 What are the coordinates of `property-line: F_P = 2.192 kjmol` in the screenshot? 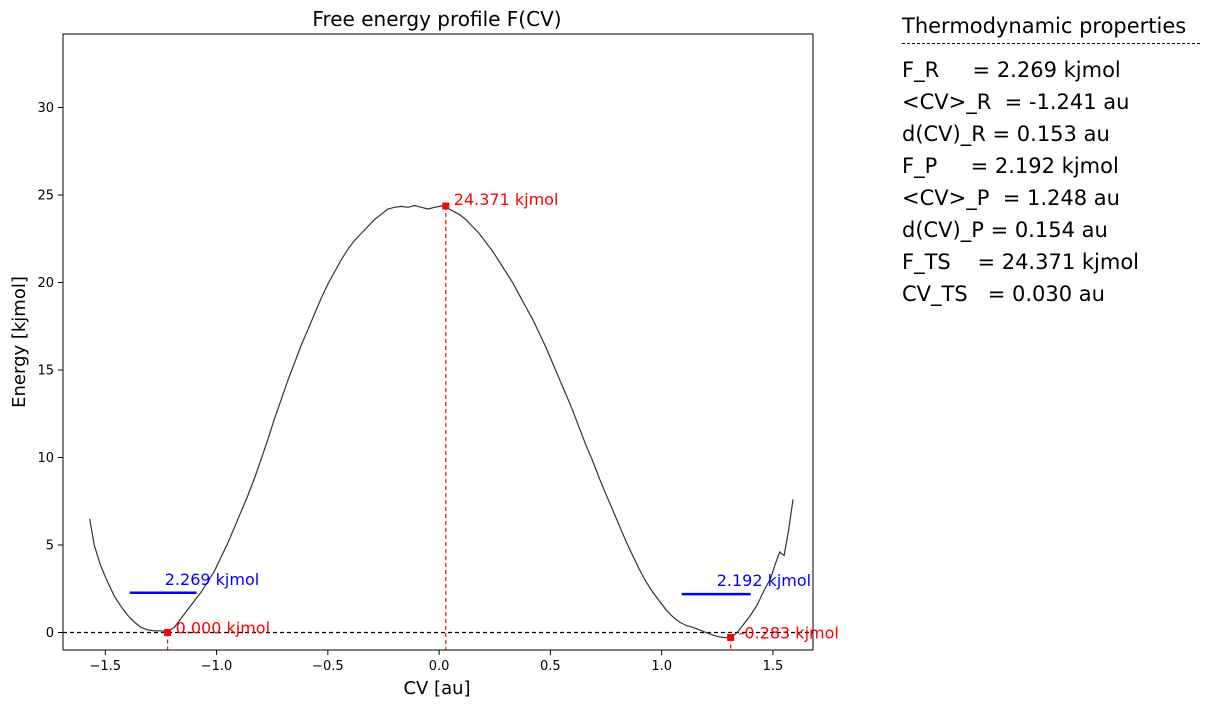 It's located at (1010, 166).